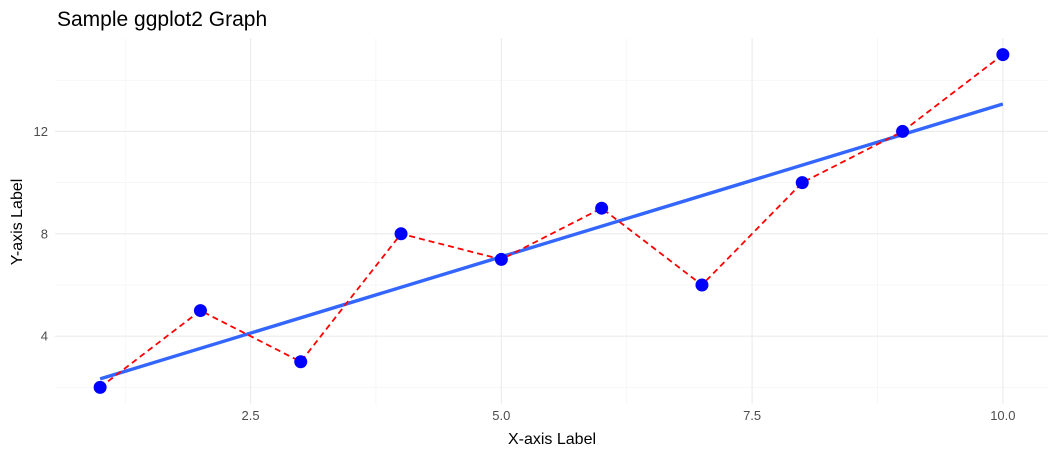 This screenshot has height=458, width=1057. What do you see at coordinates (44, 233) in the screenshot?
I see `y-tick-label: 8` at bounding box center [44, 233].